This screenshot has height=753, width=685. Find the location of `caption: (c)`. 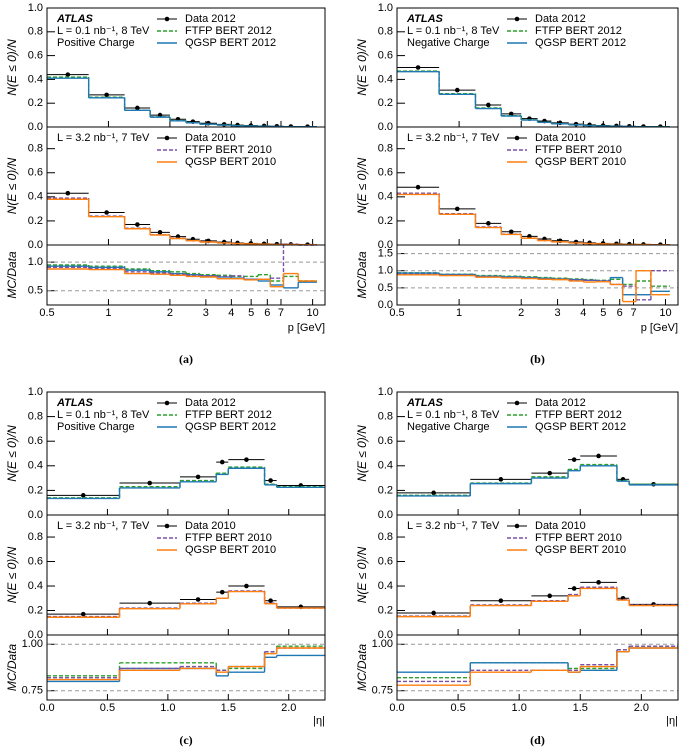

caption: (c) is located at coordinates (185, 740).